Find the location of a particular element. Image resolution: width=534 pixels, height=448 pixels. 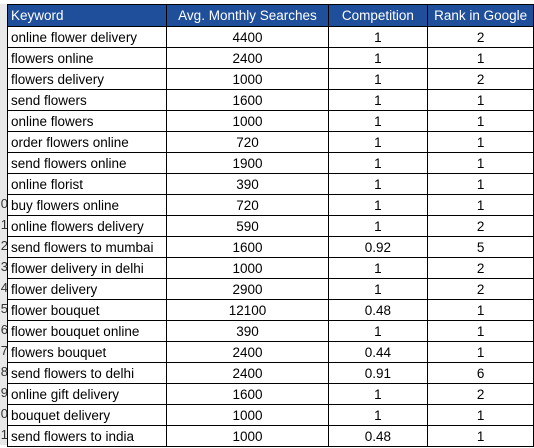

keyword-cell: send flowers to mumbai is located at coordinates (87, 247).